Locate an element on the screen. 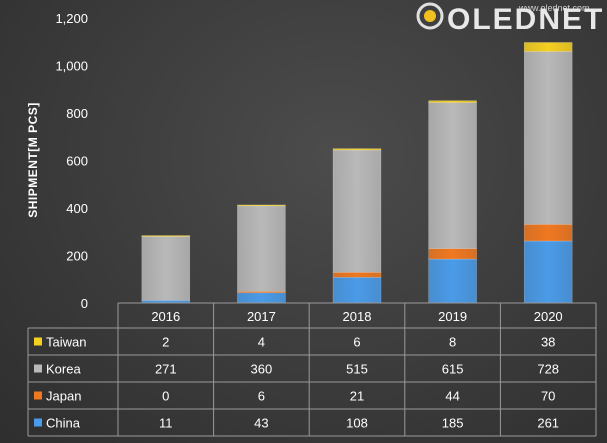  x-category-label: 2017 is located at coordinates (261, 316).